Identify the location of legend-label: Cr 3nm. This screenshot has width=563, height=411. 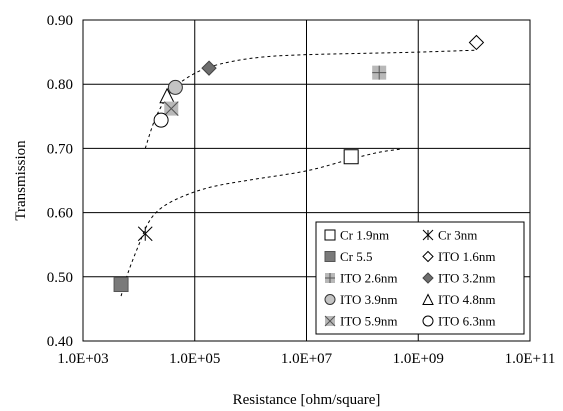
(457, 235).